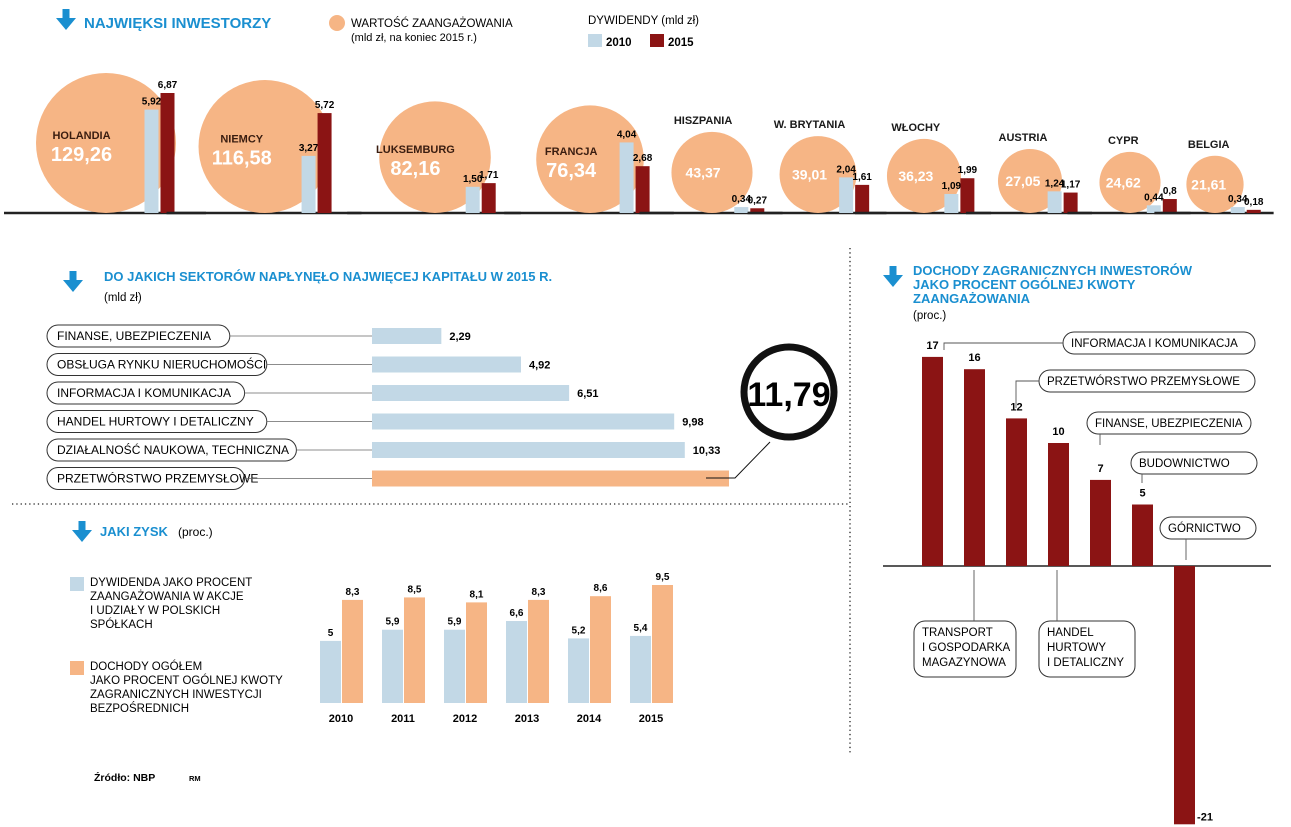 This screenshot has height=827, width=1291. Describe the element at coordinates (415, 589) in the screenshot. I see `profit-value-label: 8,5` at that location.